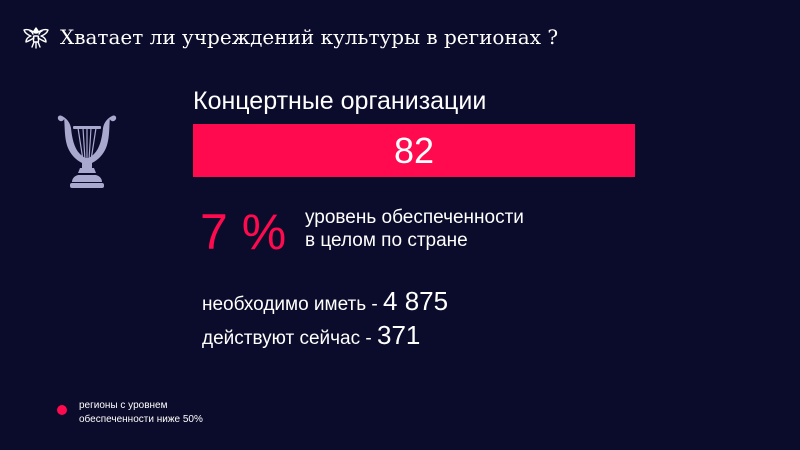 The width and height of the screenshot is (800, 450). What do you see at coordinates (414, 217) in the screenshot?
I see `coverage-label-line1: уровень обеспеченности` at bounding box center [414, 217].